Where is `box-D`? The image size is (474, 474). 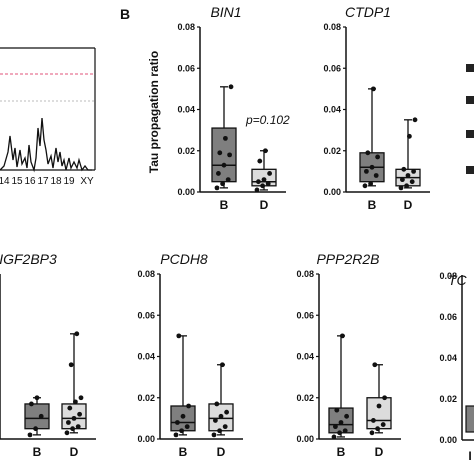
box-D is located at coordinates (379, 413).